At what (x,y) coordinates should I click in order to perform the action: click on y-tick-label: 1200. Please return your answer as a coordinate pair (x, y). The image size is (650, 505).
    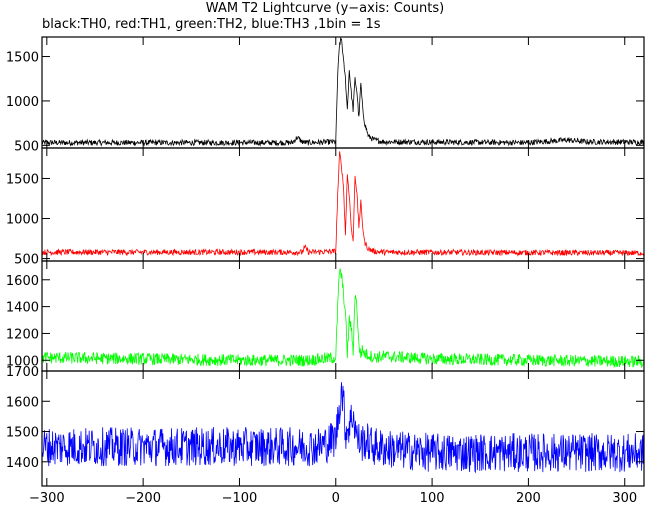
    Looking at the image, I should click on (22, 334).